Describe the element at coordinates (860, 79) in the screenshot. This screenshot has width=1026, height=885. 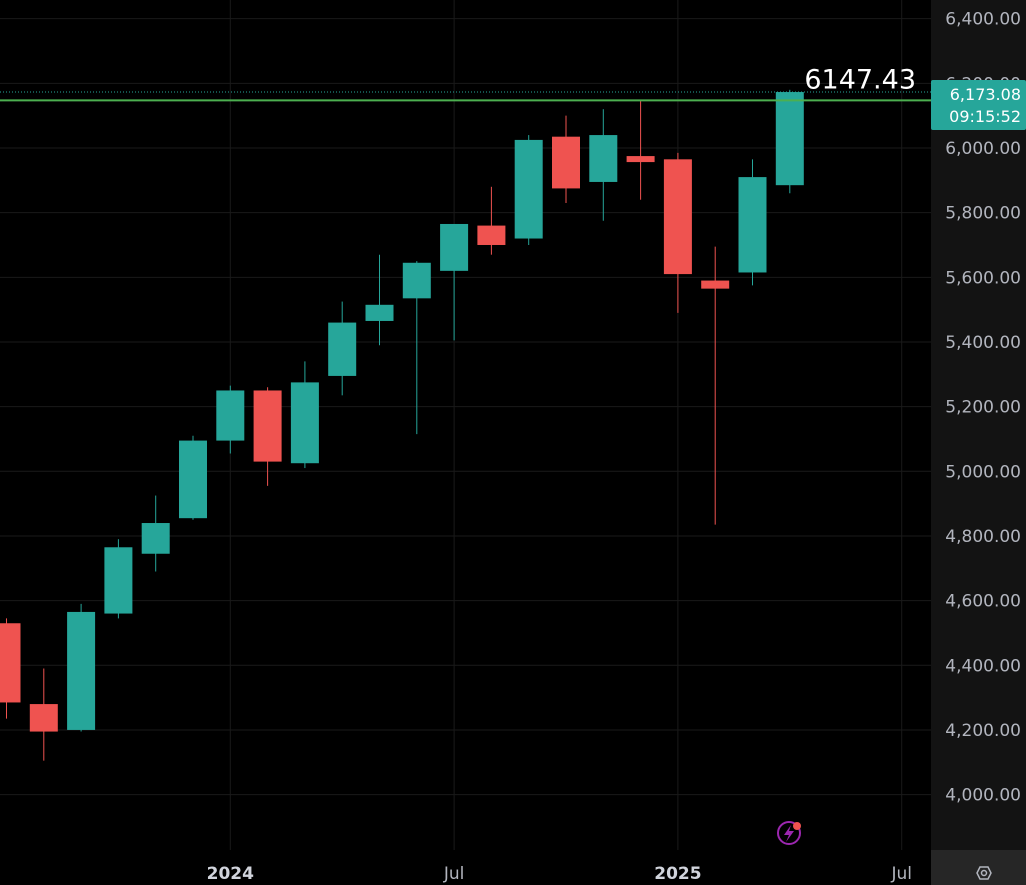
I see `horizontal-level-label: 6147.43` at that location.